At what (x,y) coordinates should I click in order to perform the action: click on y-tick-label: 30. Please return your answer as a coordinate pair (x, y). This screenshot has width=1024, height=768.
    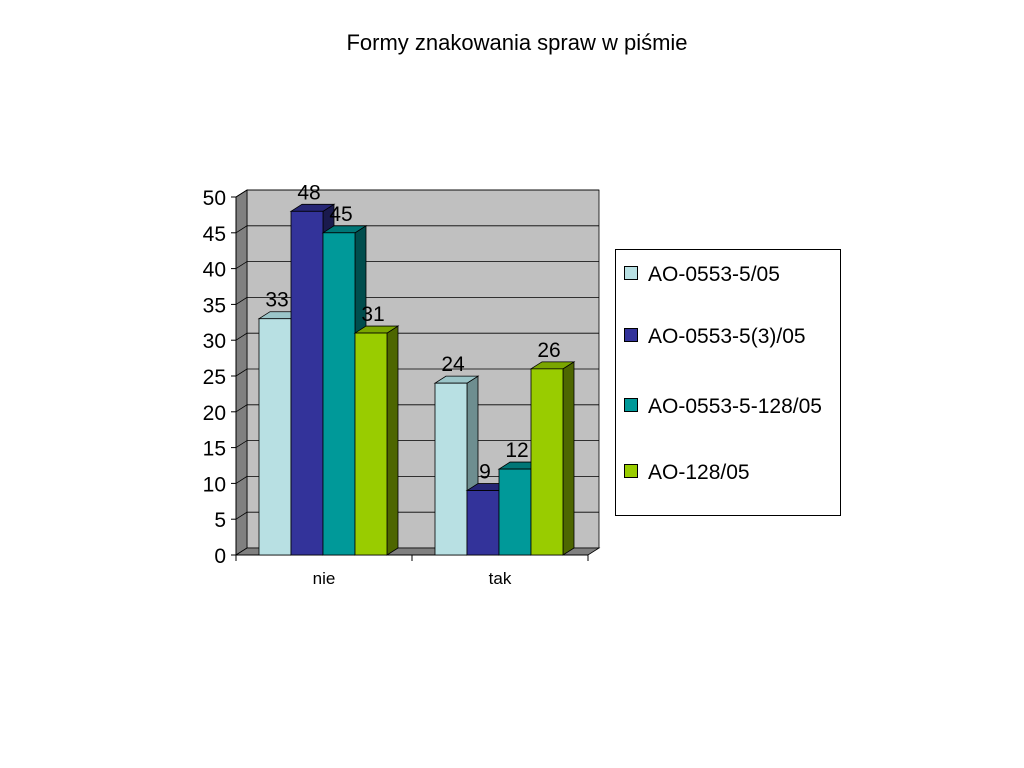
    Looking at the image, I should click on (214, 341).